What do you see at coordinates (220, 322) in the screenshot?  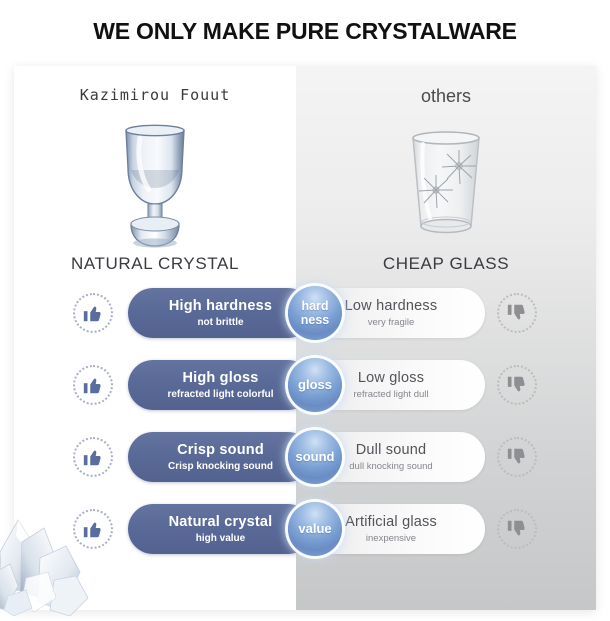 I see `pro-subtitle: not brittle` at bounding box center [220, 322].